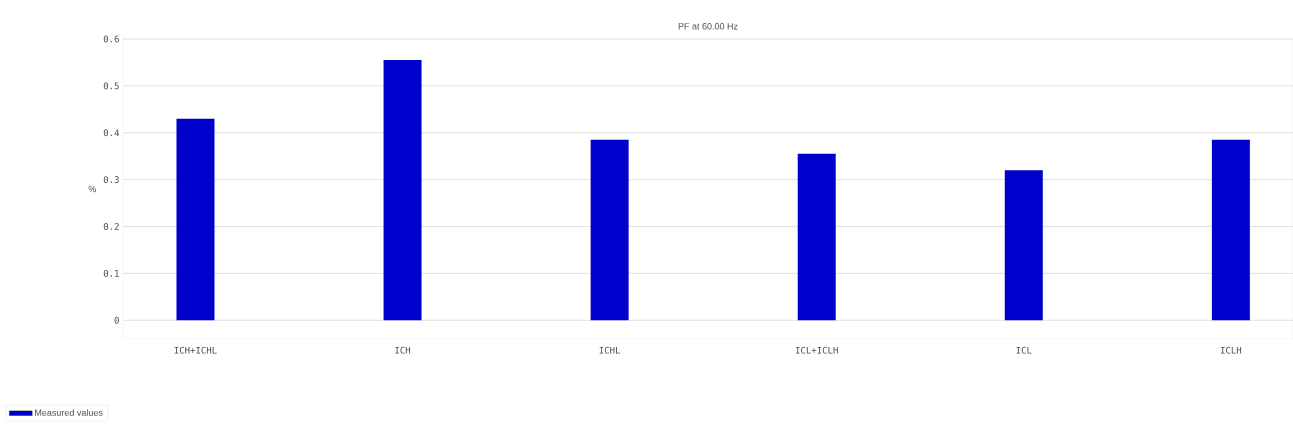 This screenshot has height=437, width=1293. Describe the element at coordinates (69, 412) in the screenshot. I see `legend-label: Measured values` at that location.